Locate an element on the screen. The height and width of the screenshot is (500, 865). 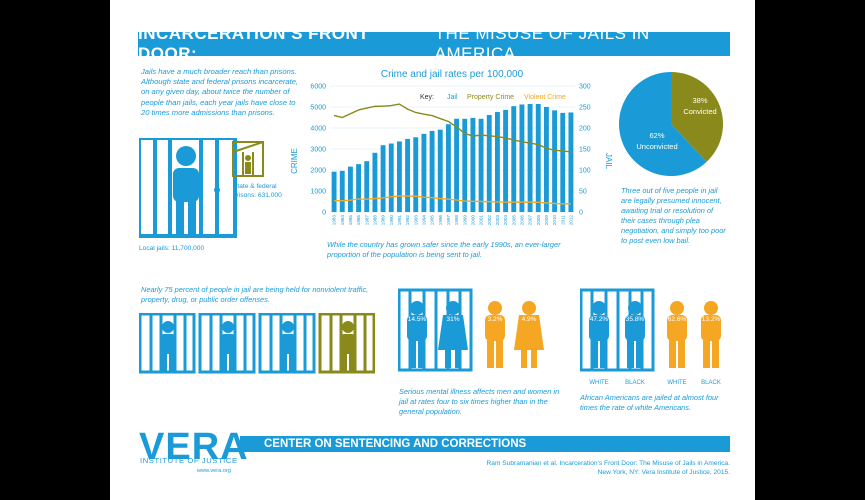
x-tick-label: 2011 is located at coordinates (562, 220).